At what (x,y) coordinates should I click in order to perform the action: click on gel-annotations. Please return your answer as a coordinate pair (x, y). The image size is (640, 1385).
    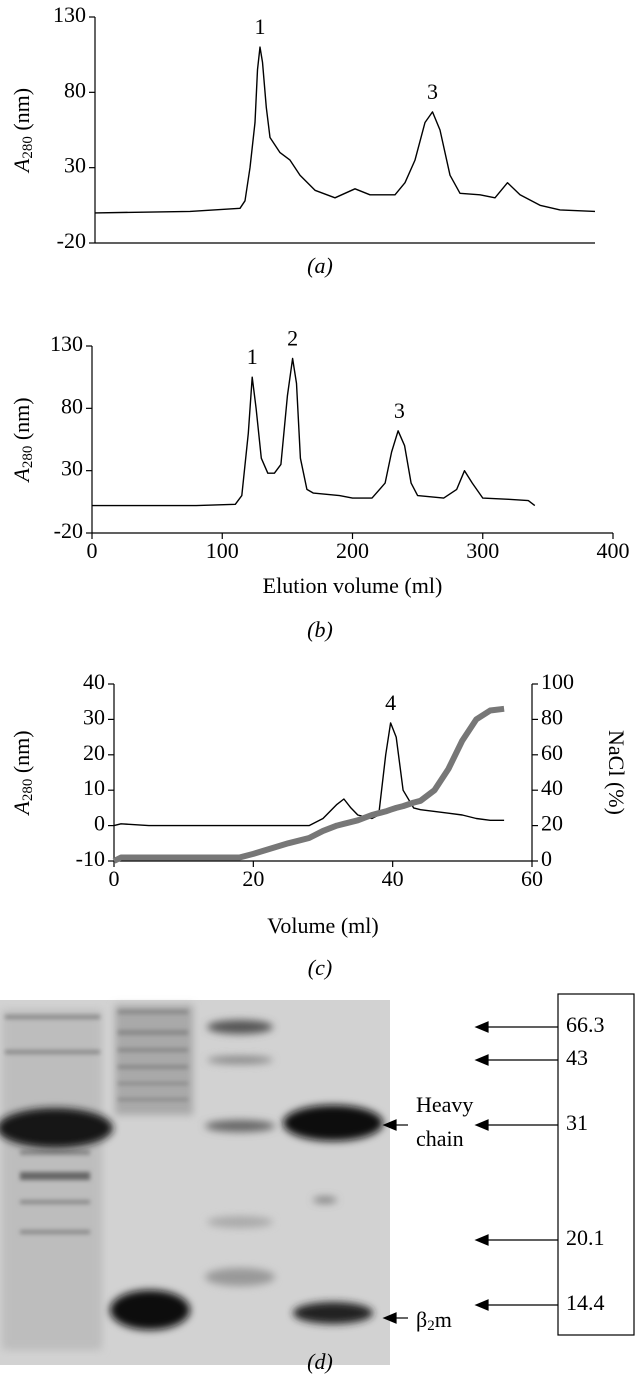
    Looking at the image, I should click on (508, 1164).